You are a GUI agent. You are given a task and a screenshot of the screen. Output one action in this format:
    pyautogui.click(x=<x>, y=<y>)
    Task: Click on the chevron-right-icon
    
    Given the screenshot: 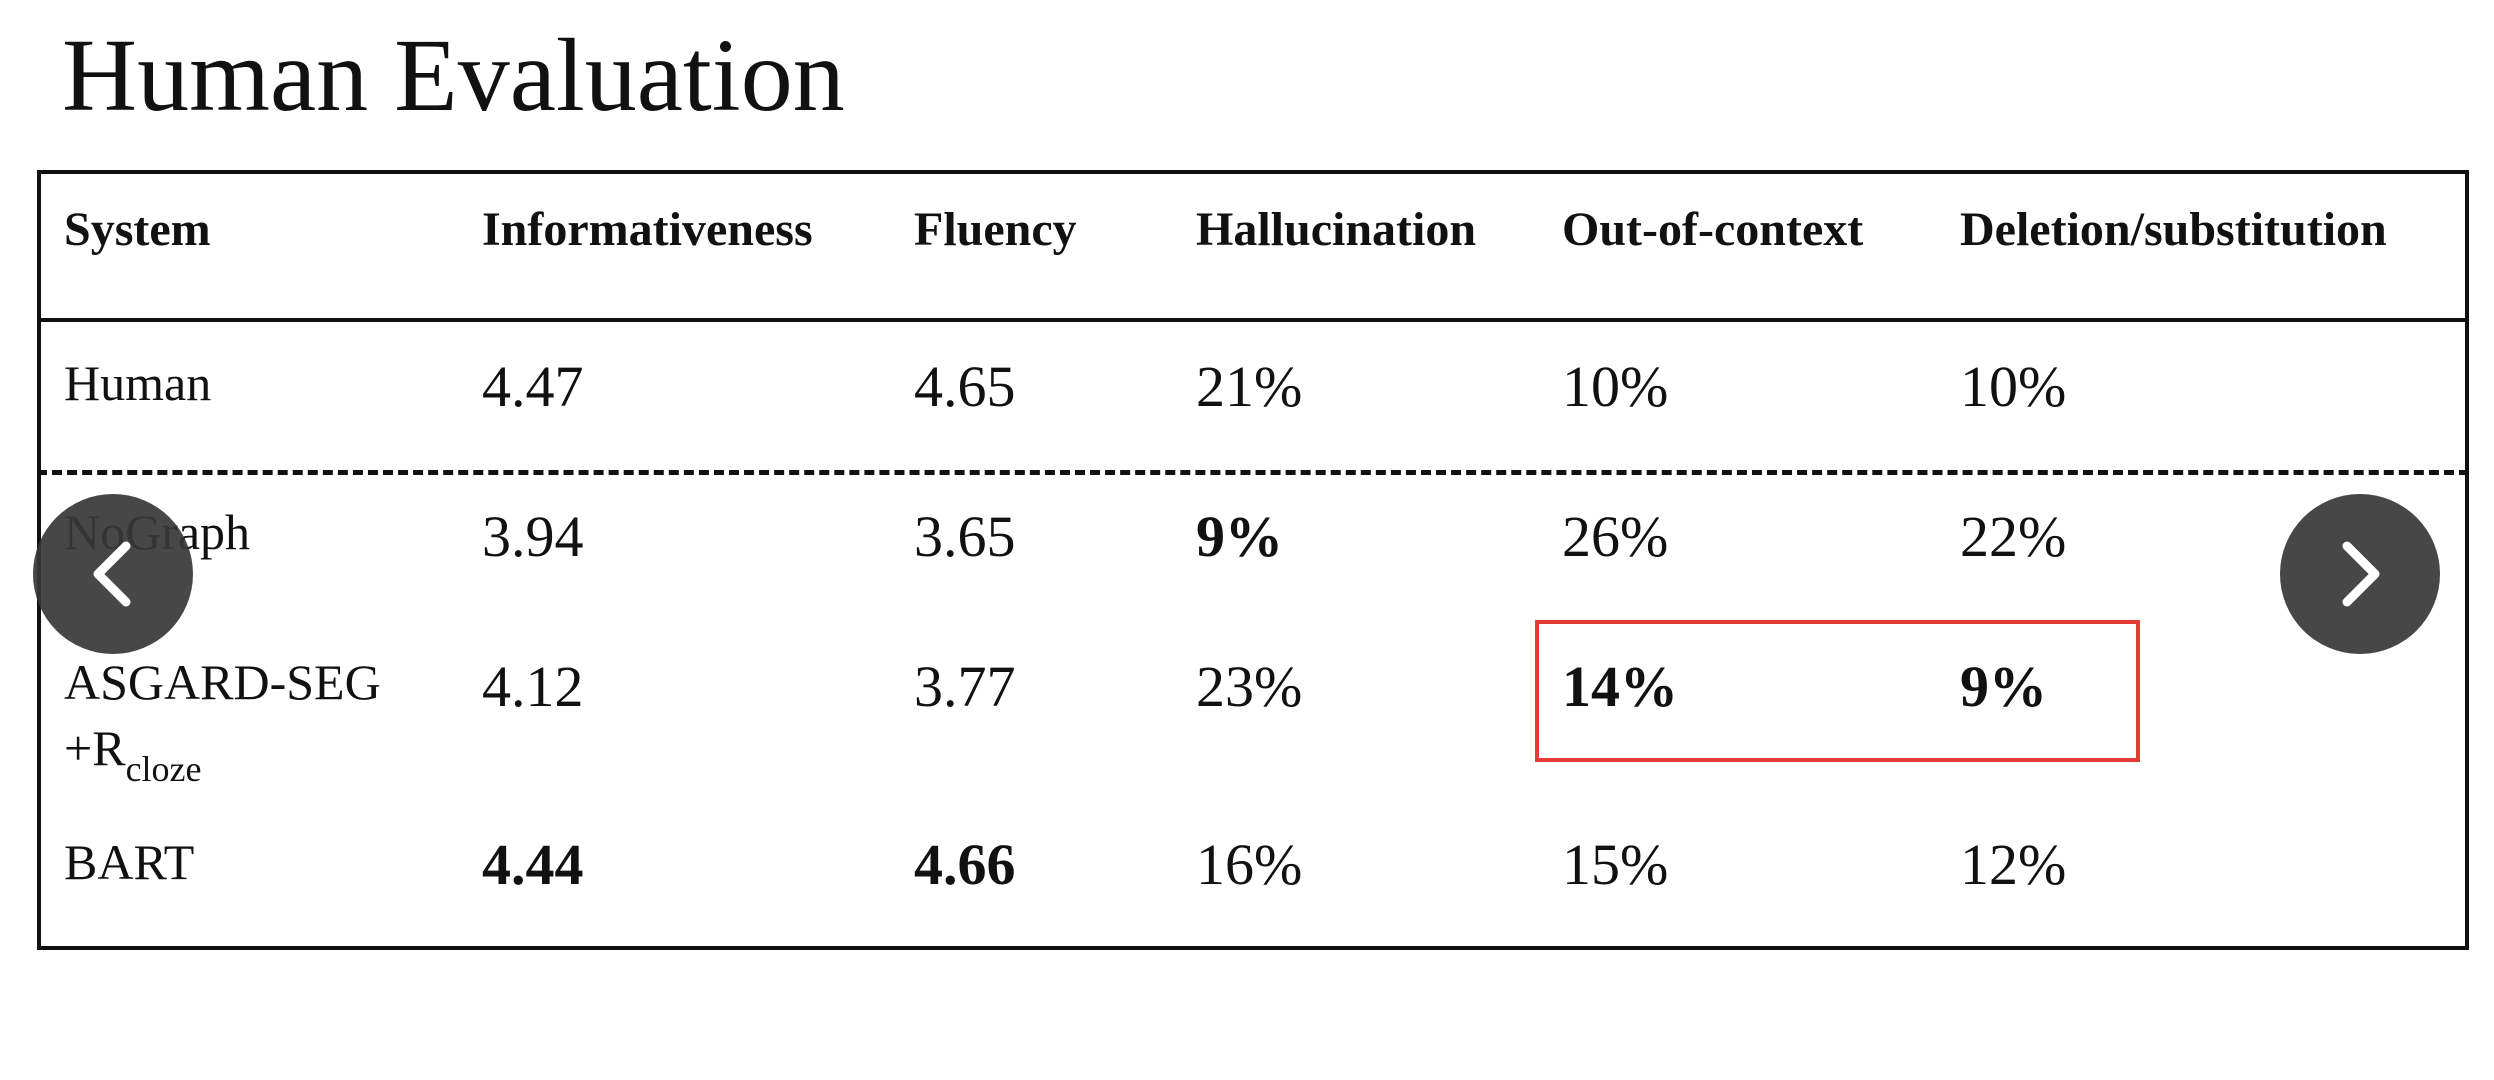 What is the action you would take?
    pyautogui.click(x=2361, y=574)
    